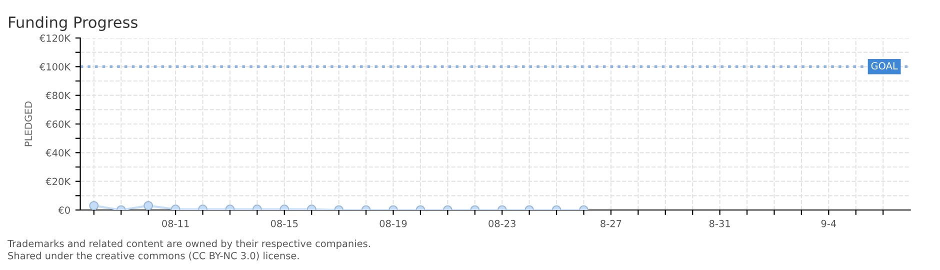 This screenshot has height=270, width=940. Describe the element at coordinates (284, 224) in the screenshot. I see `x-tick-label: 08-15` at that location.